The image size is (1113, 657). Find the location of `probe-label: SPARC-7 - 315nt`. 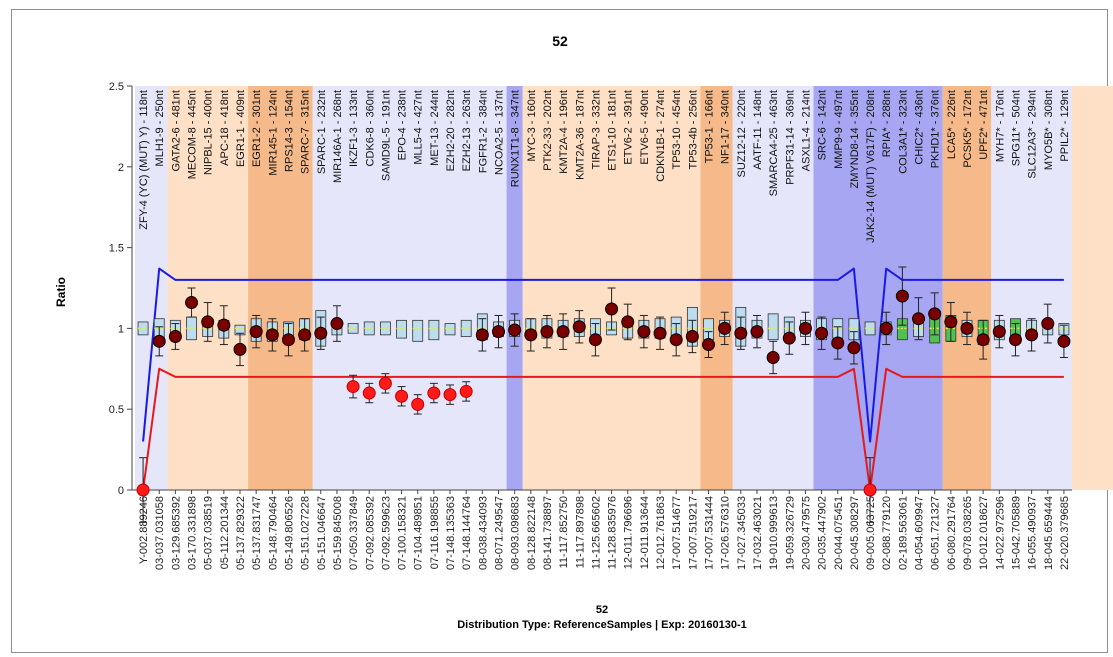

probe-label: SPARC-7 - 315nt is located at coordinates (306, 132).